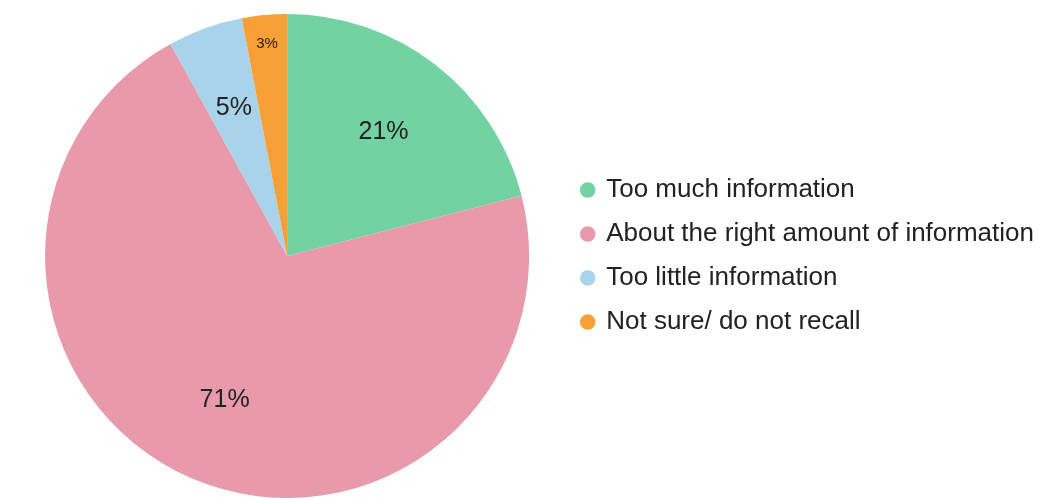 This screenshot has width=1056, height=498. Describe the element at coordinates (233, 105) in the screenshot. I see `data-label: 5%` at that location.